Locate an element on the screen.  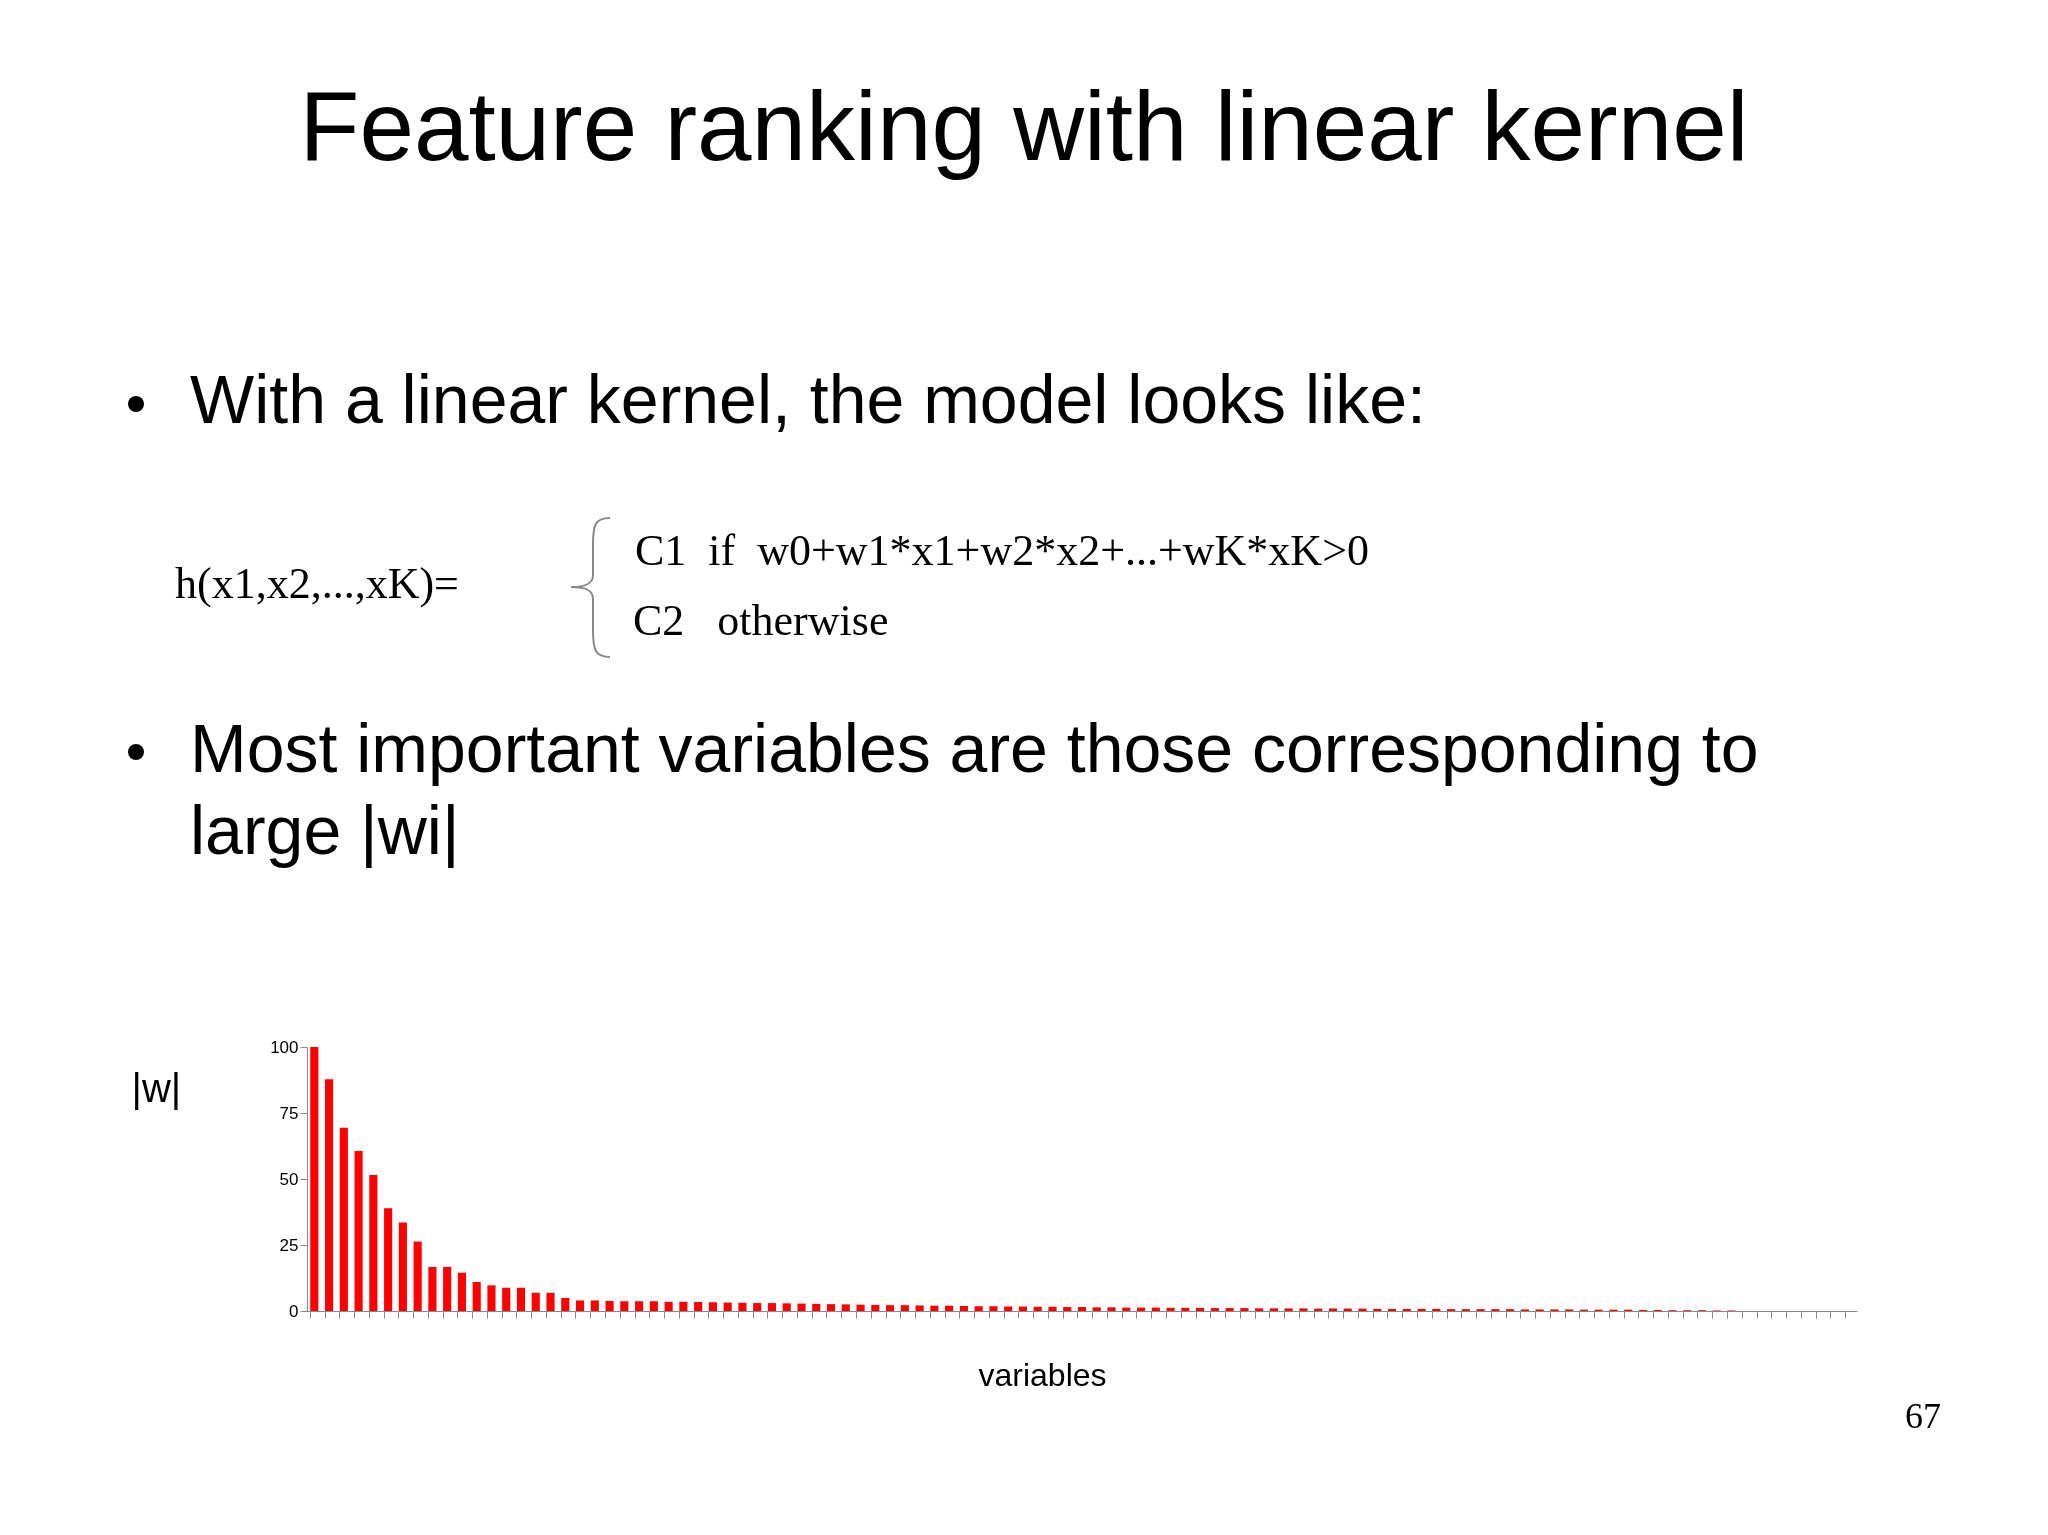
text: 67 is located at coordinates (1923, 1416).